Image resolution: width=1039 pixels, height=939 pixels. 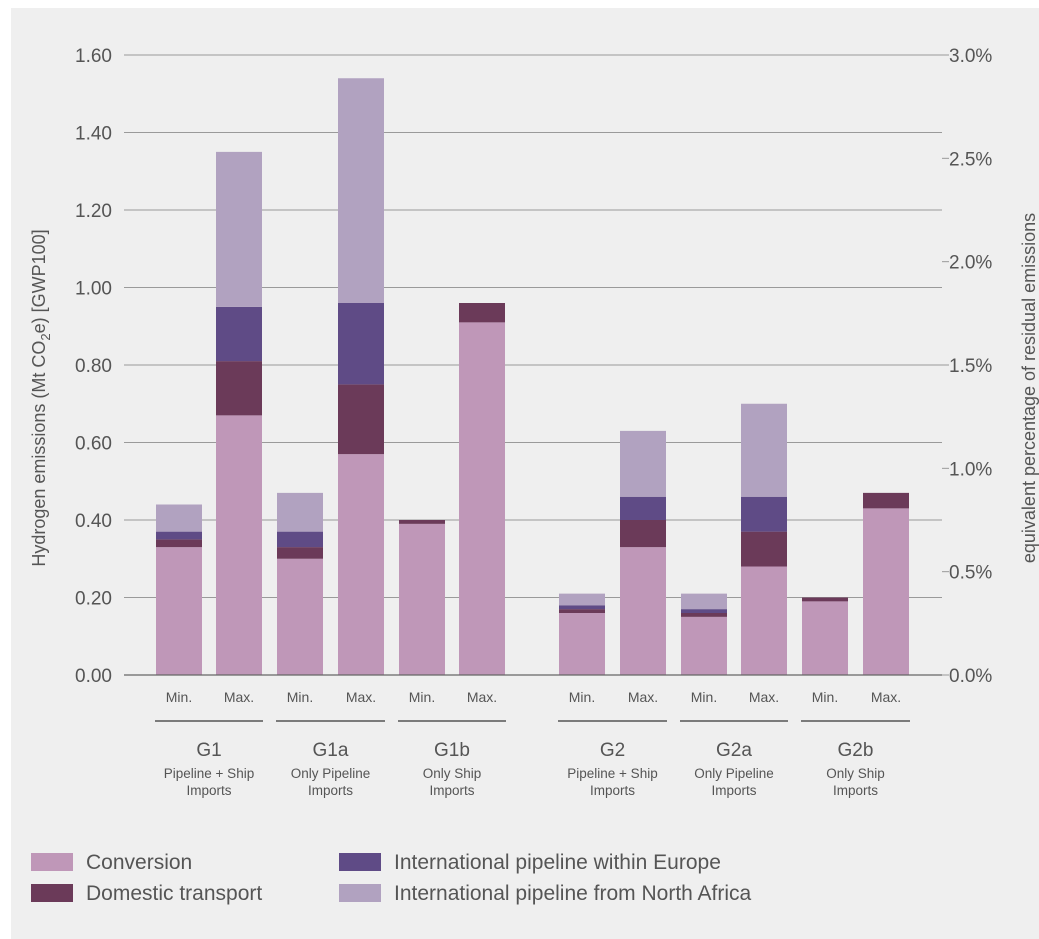 I want to click on y2-tick-label: 1.5%, so click(x=970, y=366).